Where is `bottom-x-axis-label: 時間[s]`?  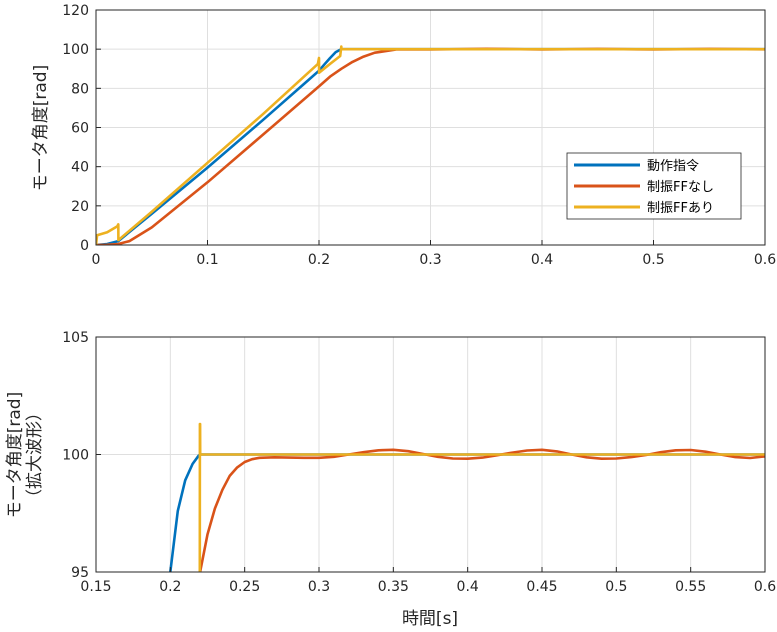 bottom-x-axis-label: 時間[s] is located at coordinates (430, 619).